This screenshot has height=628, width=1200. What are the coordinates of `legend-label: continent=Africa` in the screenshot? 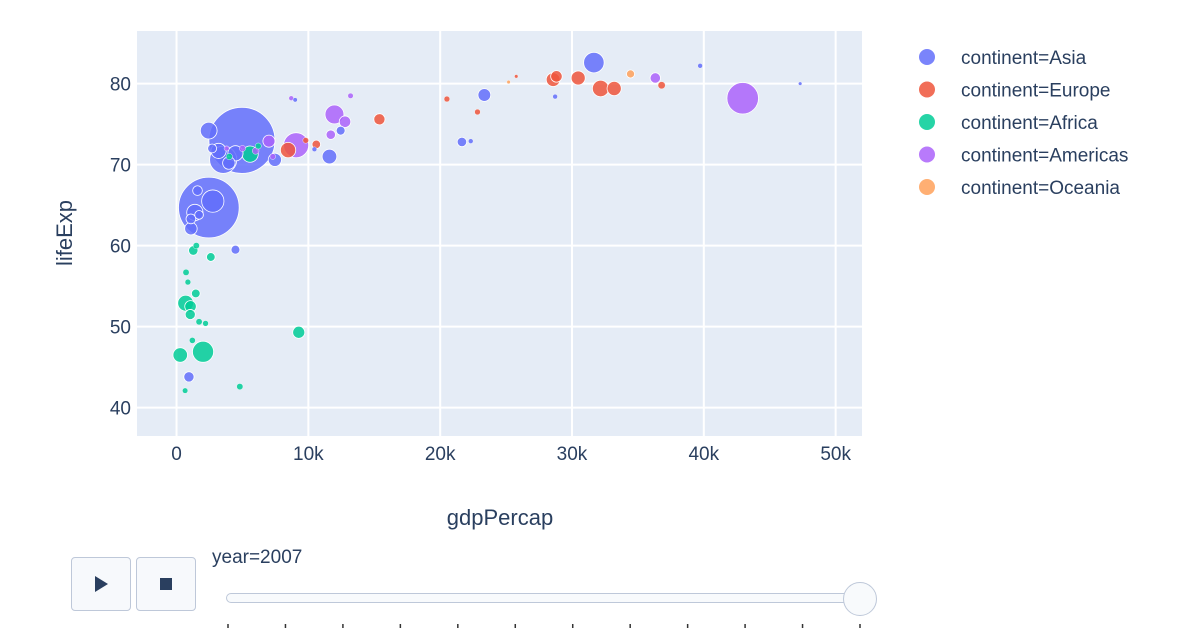 It's located at (1029, 123).